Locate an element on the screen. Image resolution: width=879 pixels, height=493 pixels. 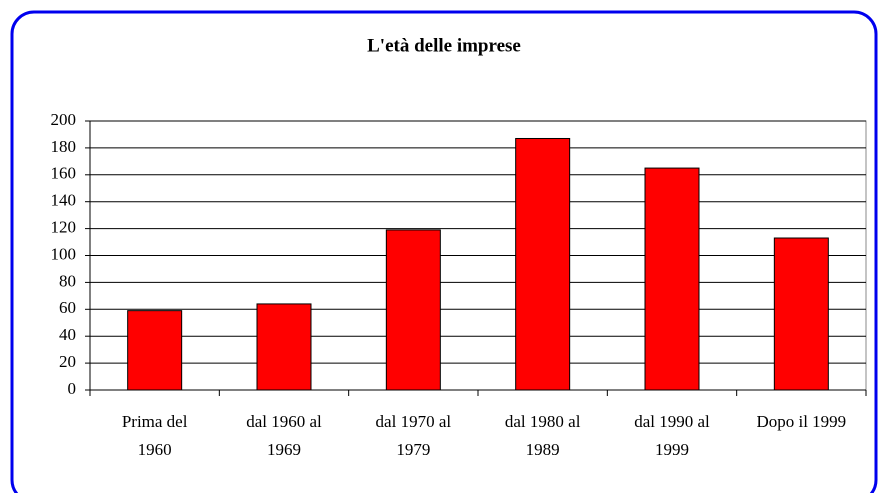
x-tick-label: Dopo il 1999 is located at coordinates (801, 421).